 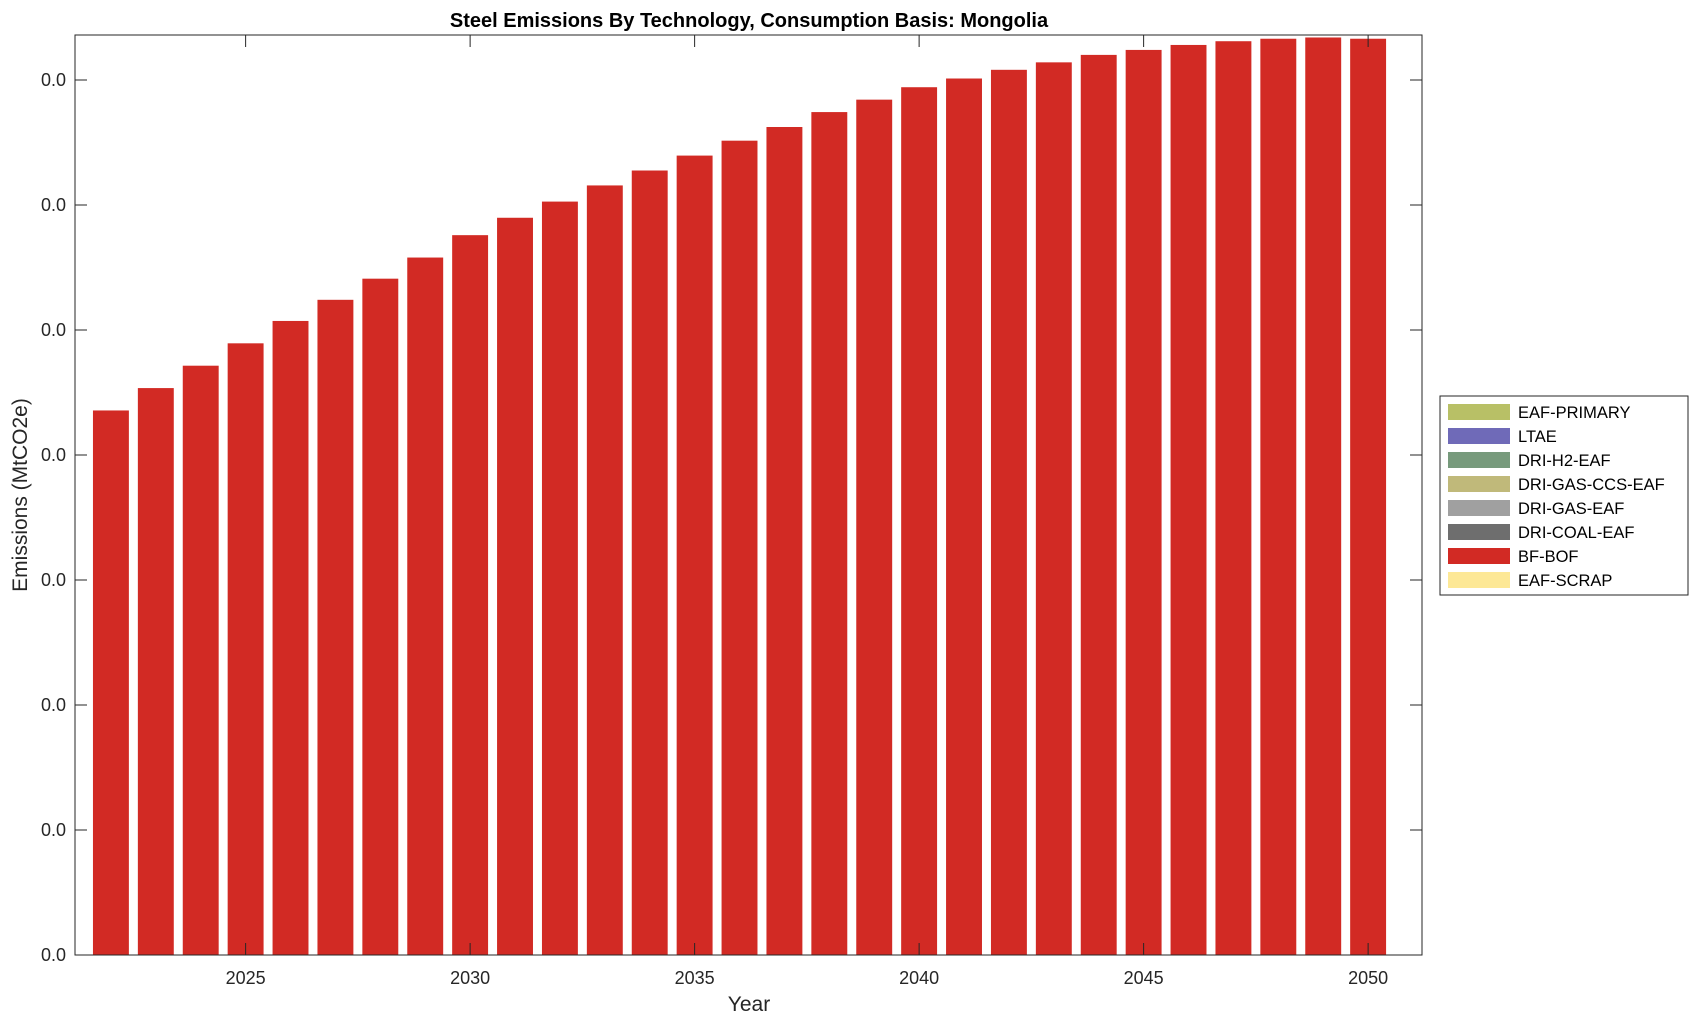 What do you see at coordinates (919, 978) in the screenshot?
I see `x-tick-label-2040: 2040` at bounding box center [919, 978].